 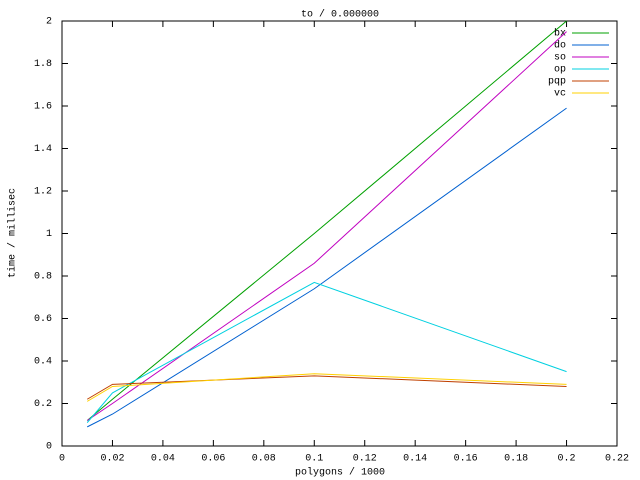 What do you see at coordinates (62, 459) in the screenshot?
I see `x-tick-label: 0` at bounding box center [62, 459].